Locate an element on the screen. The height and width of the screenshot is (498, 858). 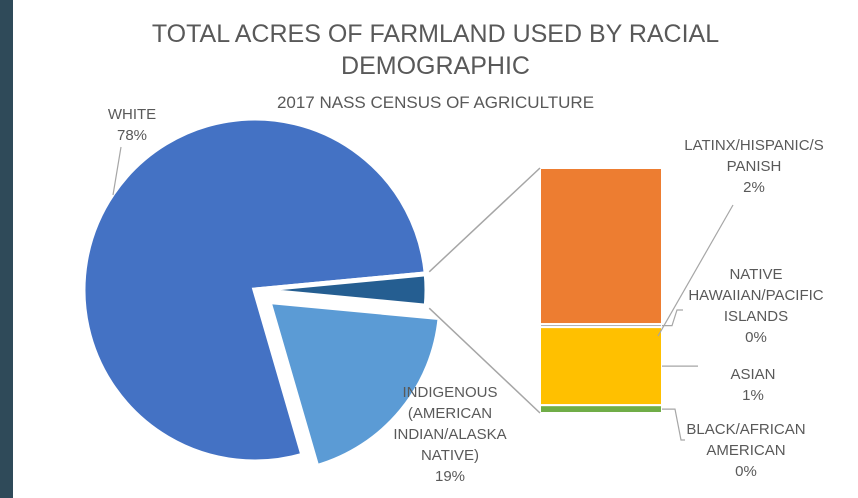
label-latinx-line-2: PANISH is located at coordinates (754, 166).